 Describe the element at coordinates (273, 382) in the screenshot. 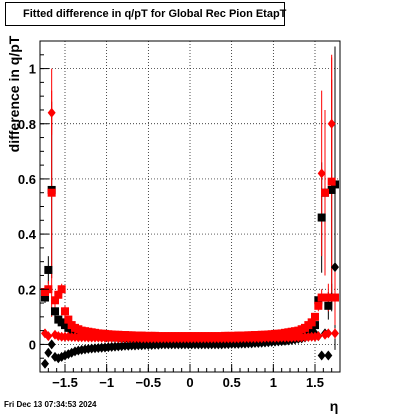

I see `x-tick-label: 1` at that location.